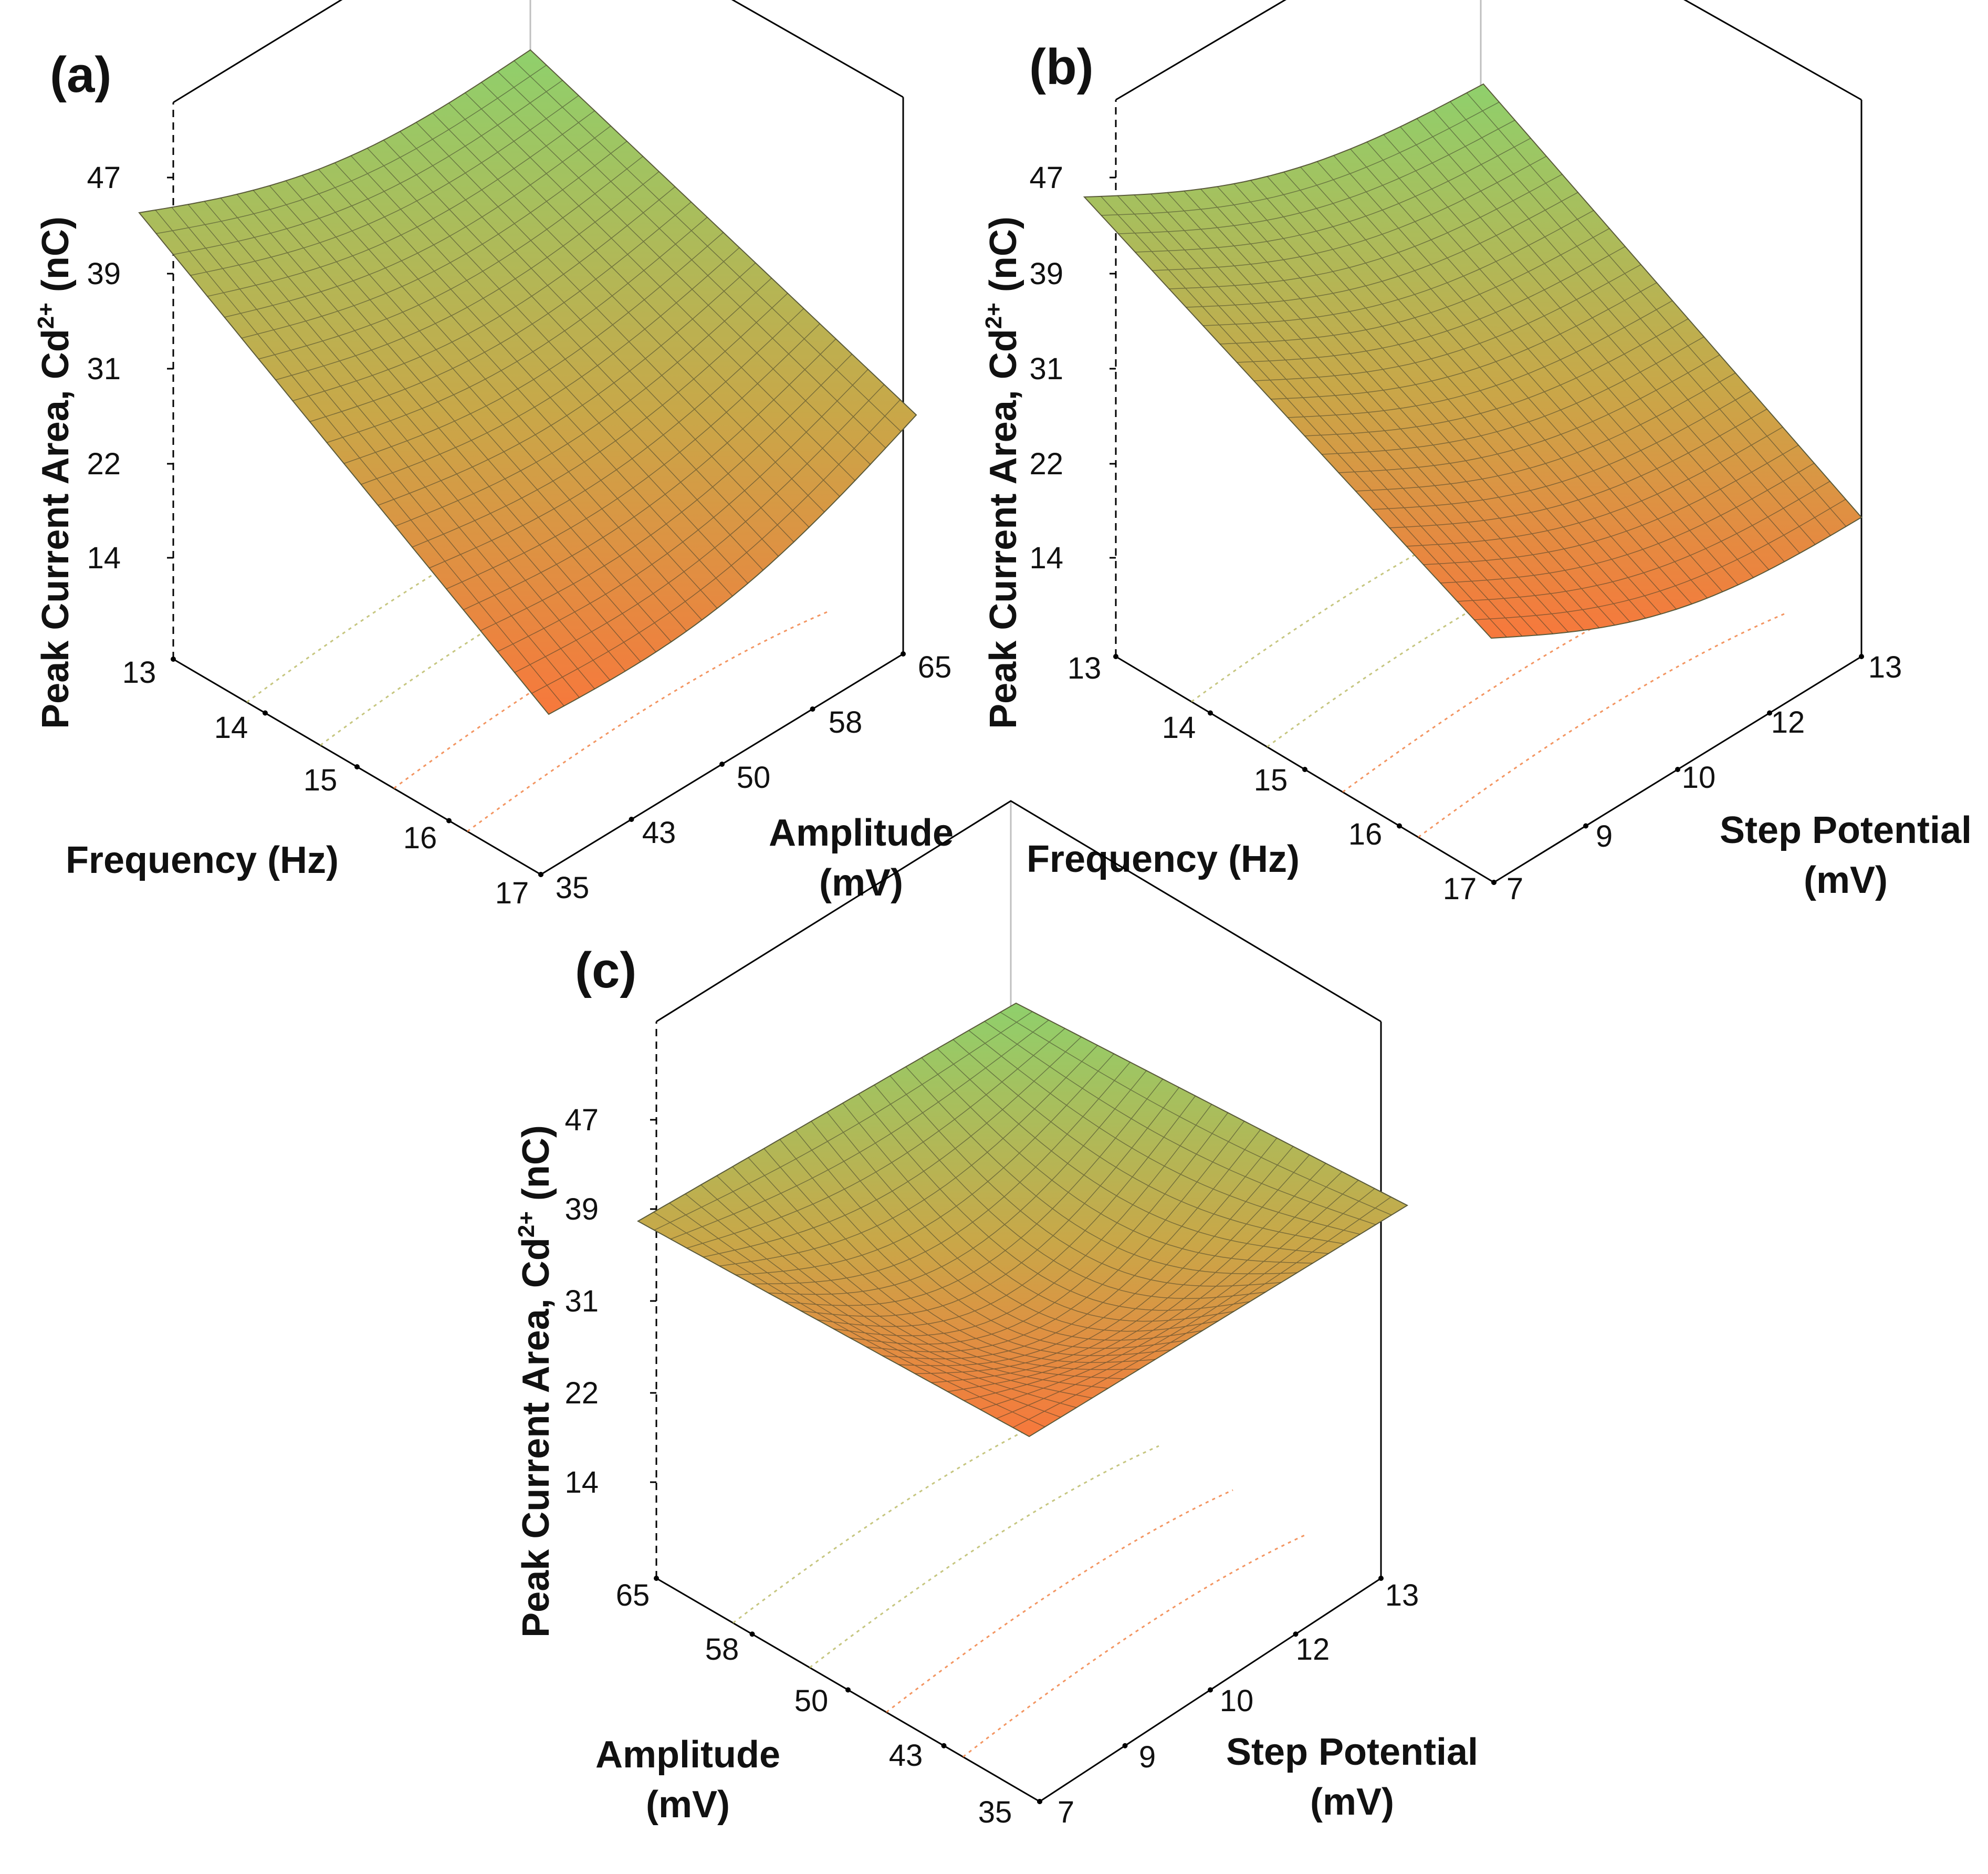 Image resolution: width=1988 pixels, height=1874 pixels. Describe the element at coordinates (1514, 889) in the screenshot. I see `y-tick-label: 7` at that location.